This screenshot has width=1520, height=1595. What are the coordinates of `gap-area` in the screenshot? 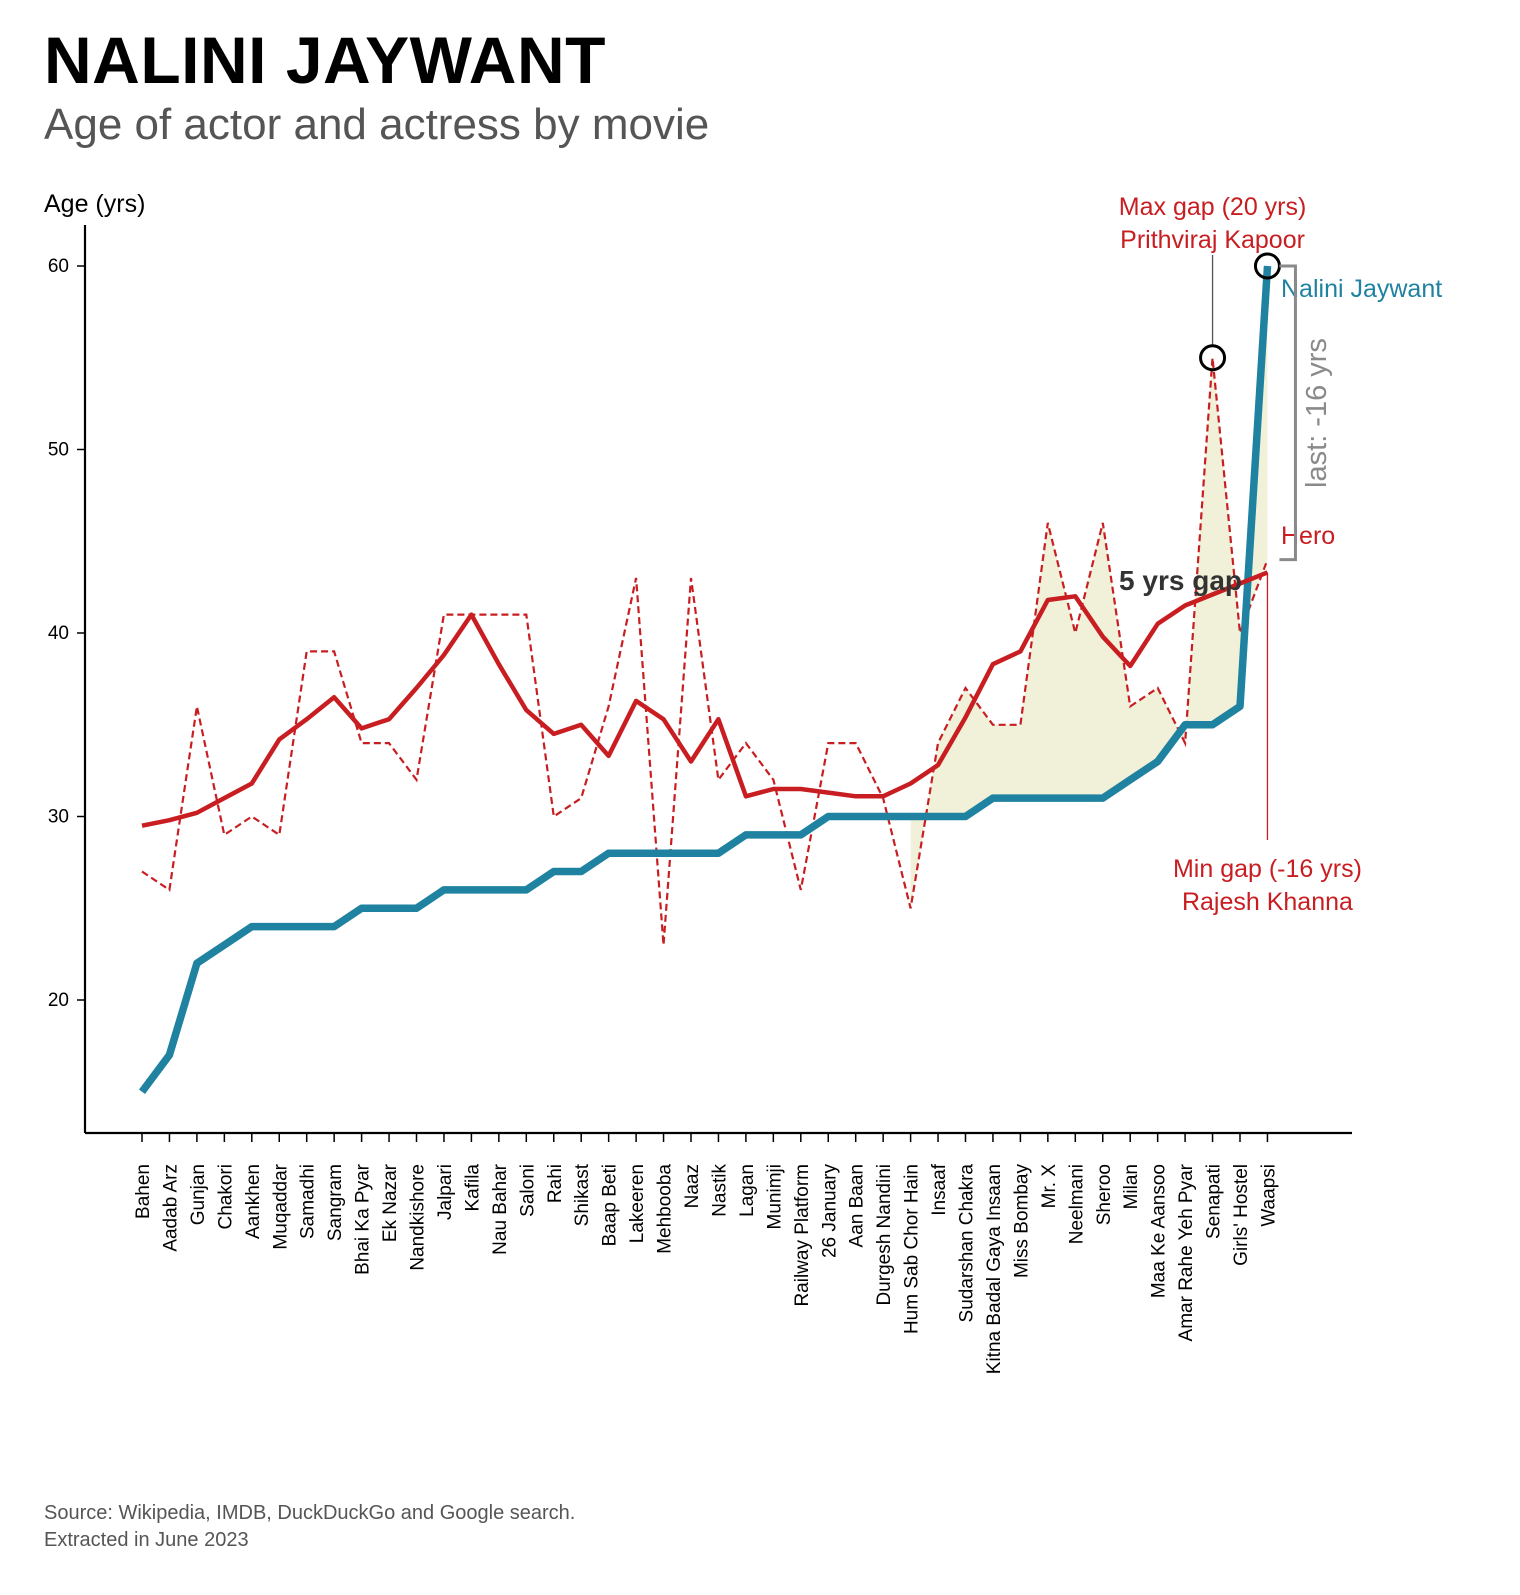 It's located at (1089, 587).